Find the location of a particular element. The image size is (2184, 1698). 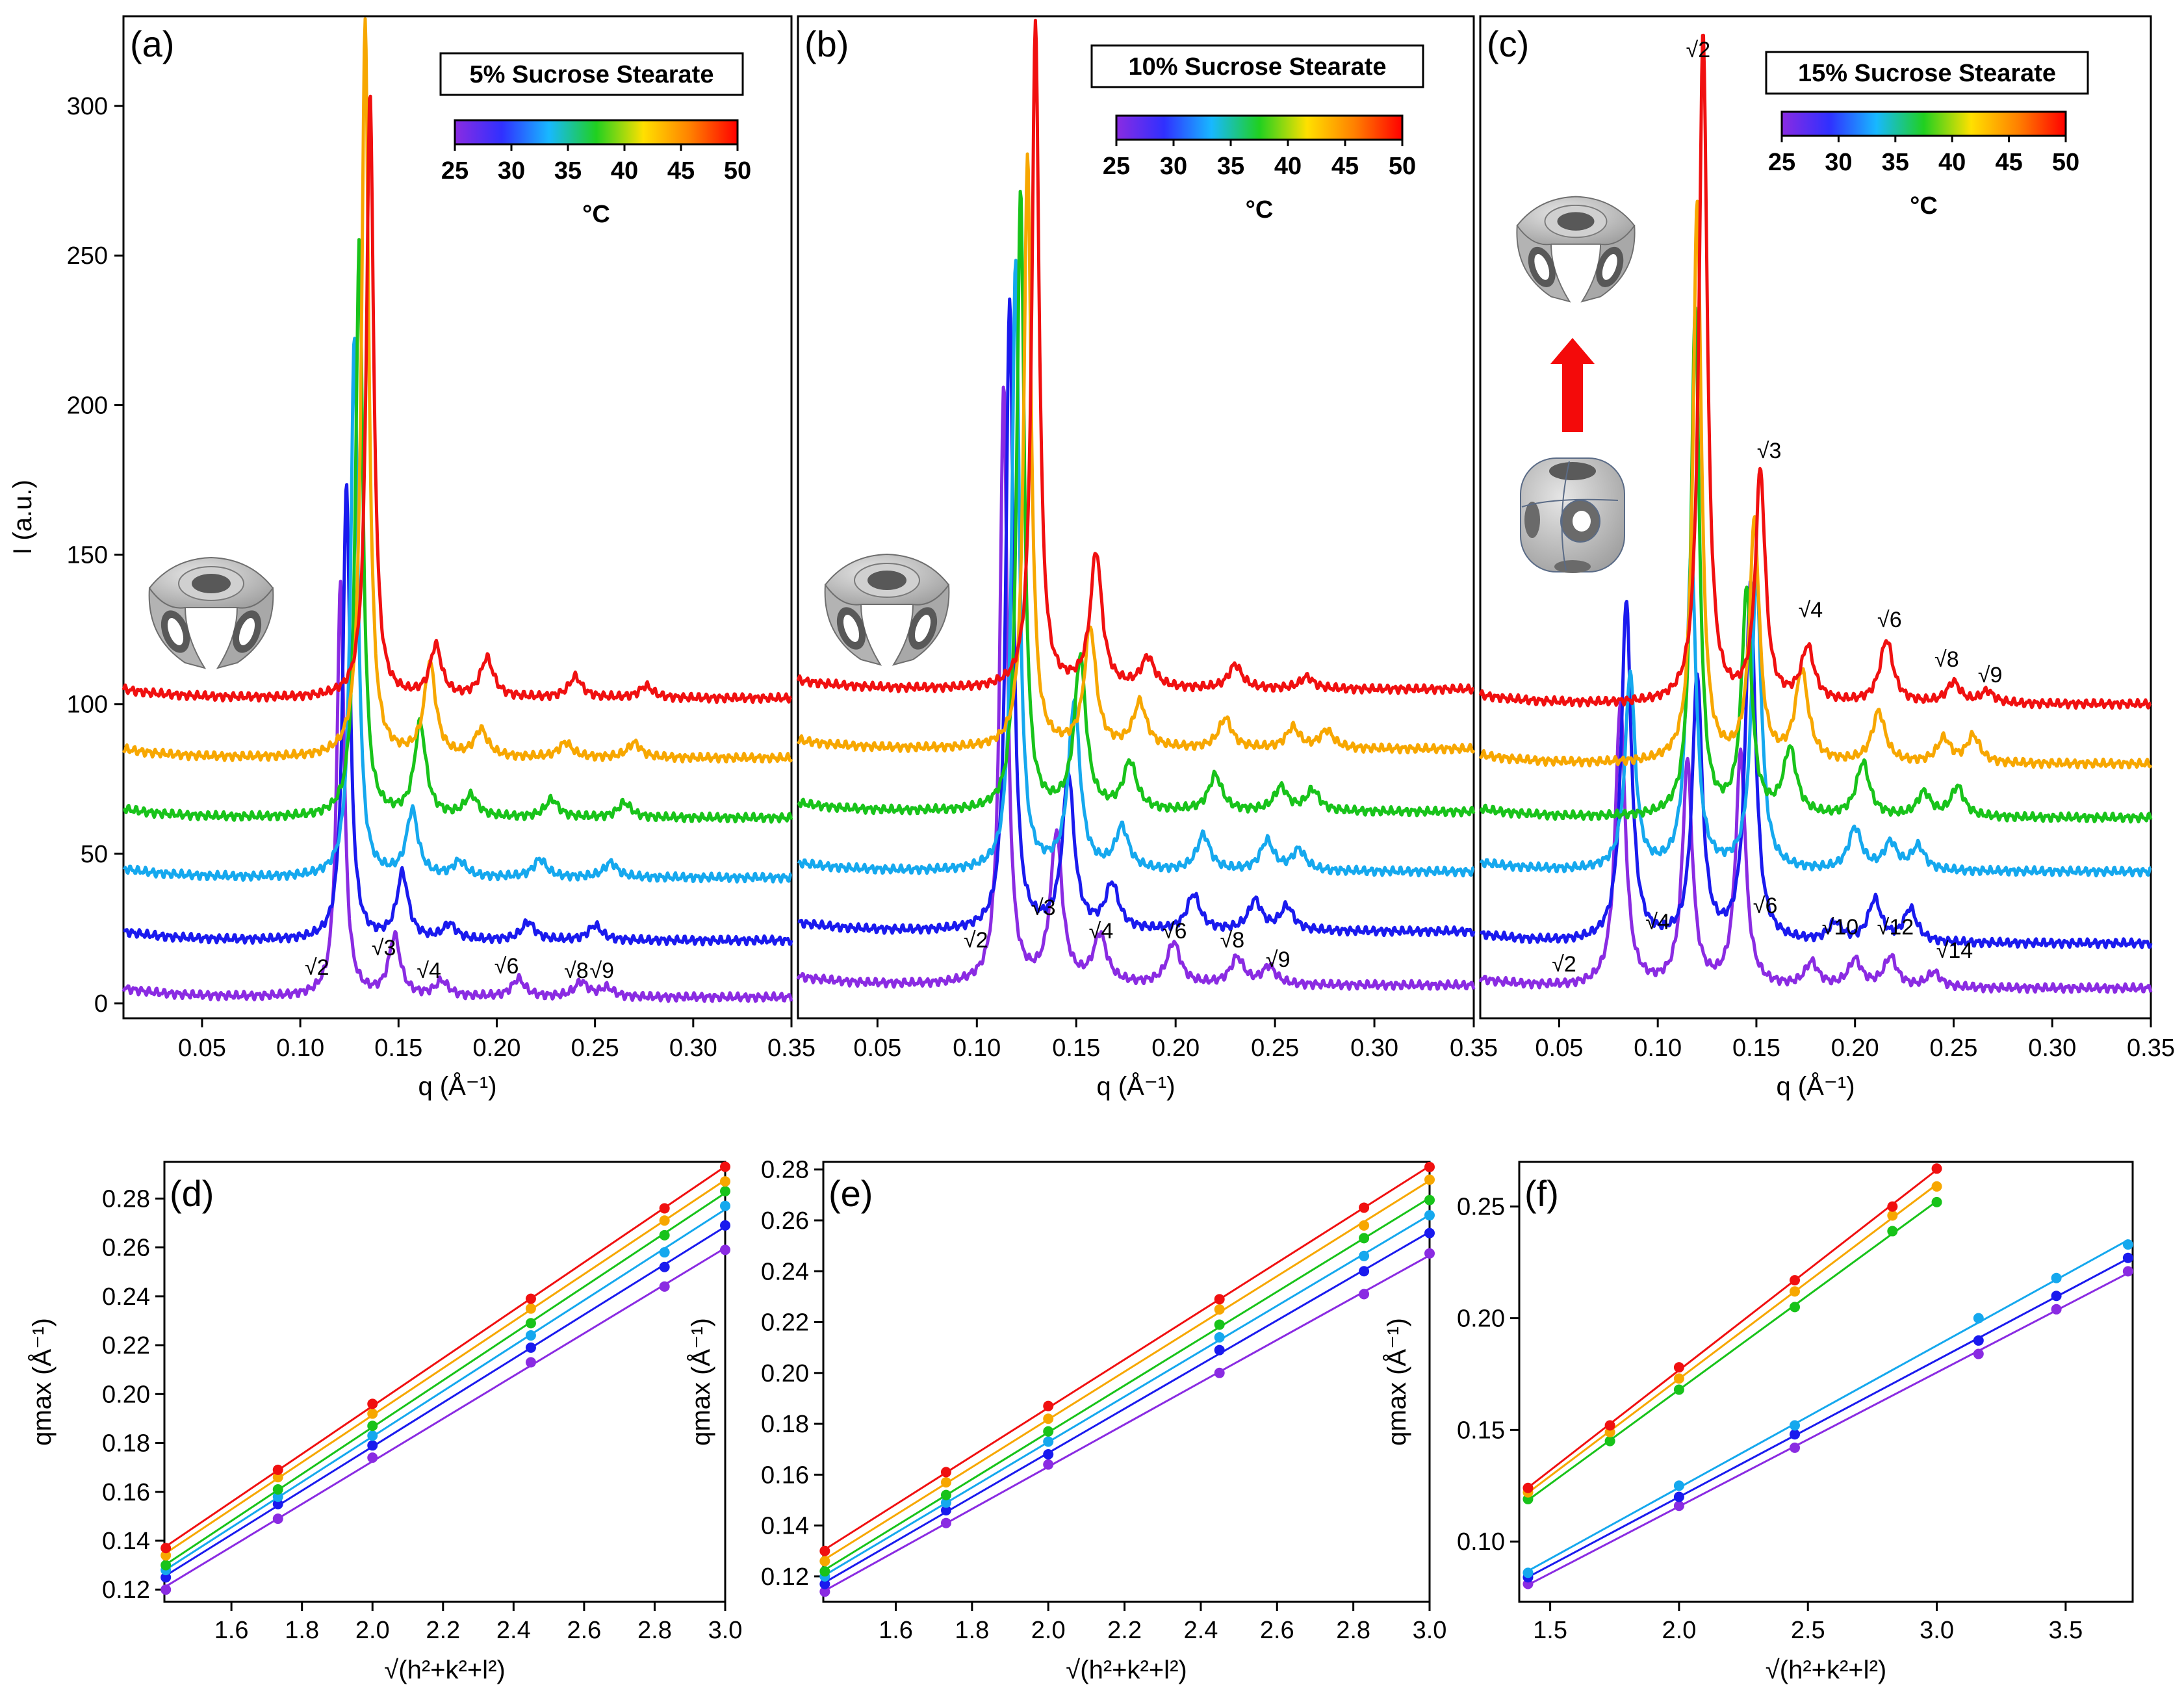

x-tick-label: 3.0 is located at coordinates (725, 1631).